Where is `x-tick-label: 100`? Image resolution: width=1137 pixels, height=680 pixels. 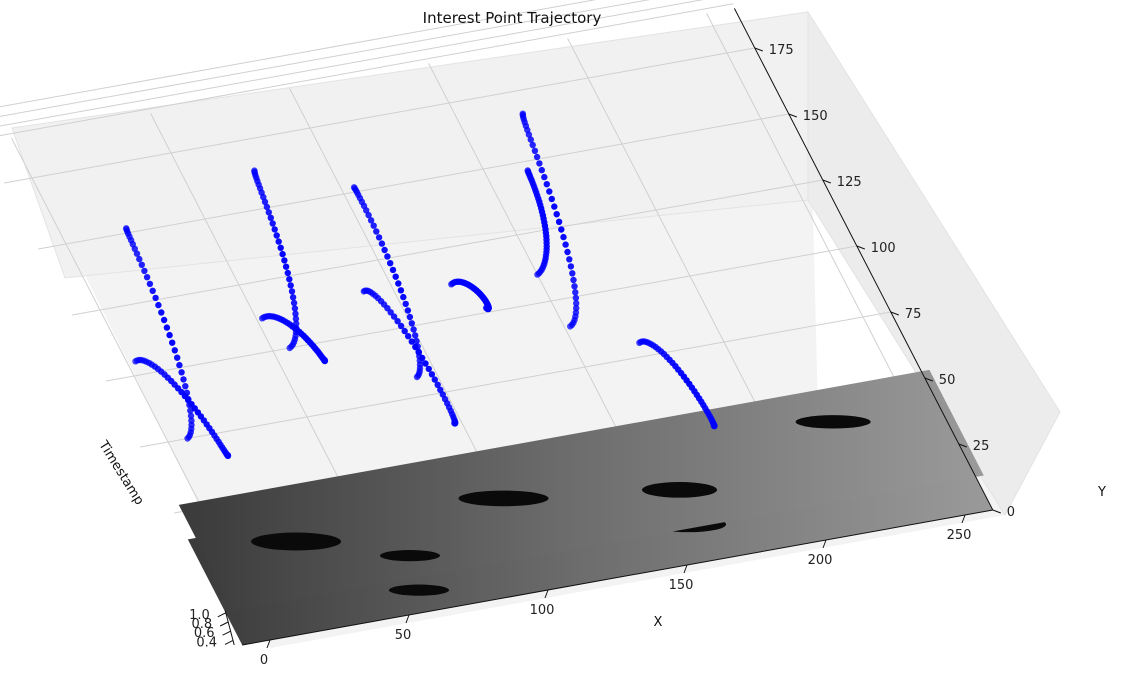 x-tick-label: 100 is located at coordinates (542, 610).